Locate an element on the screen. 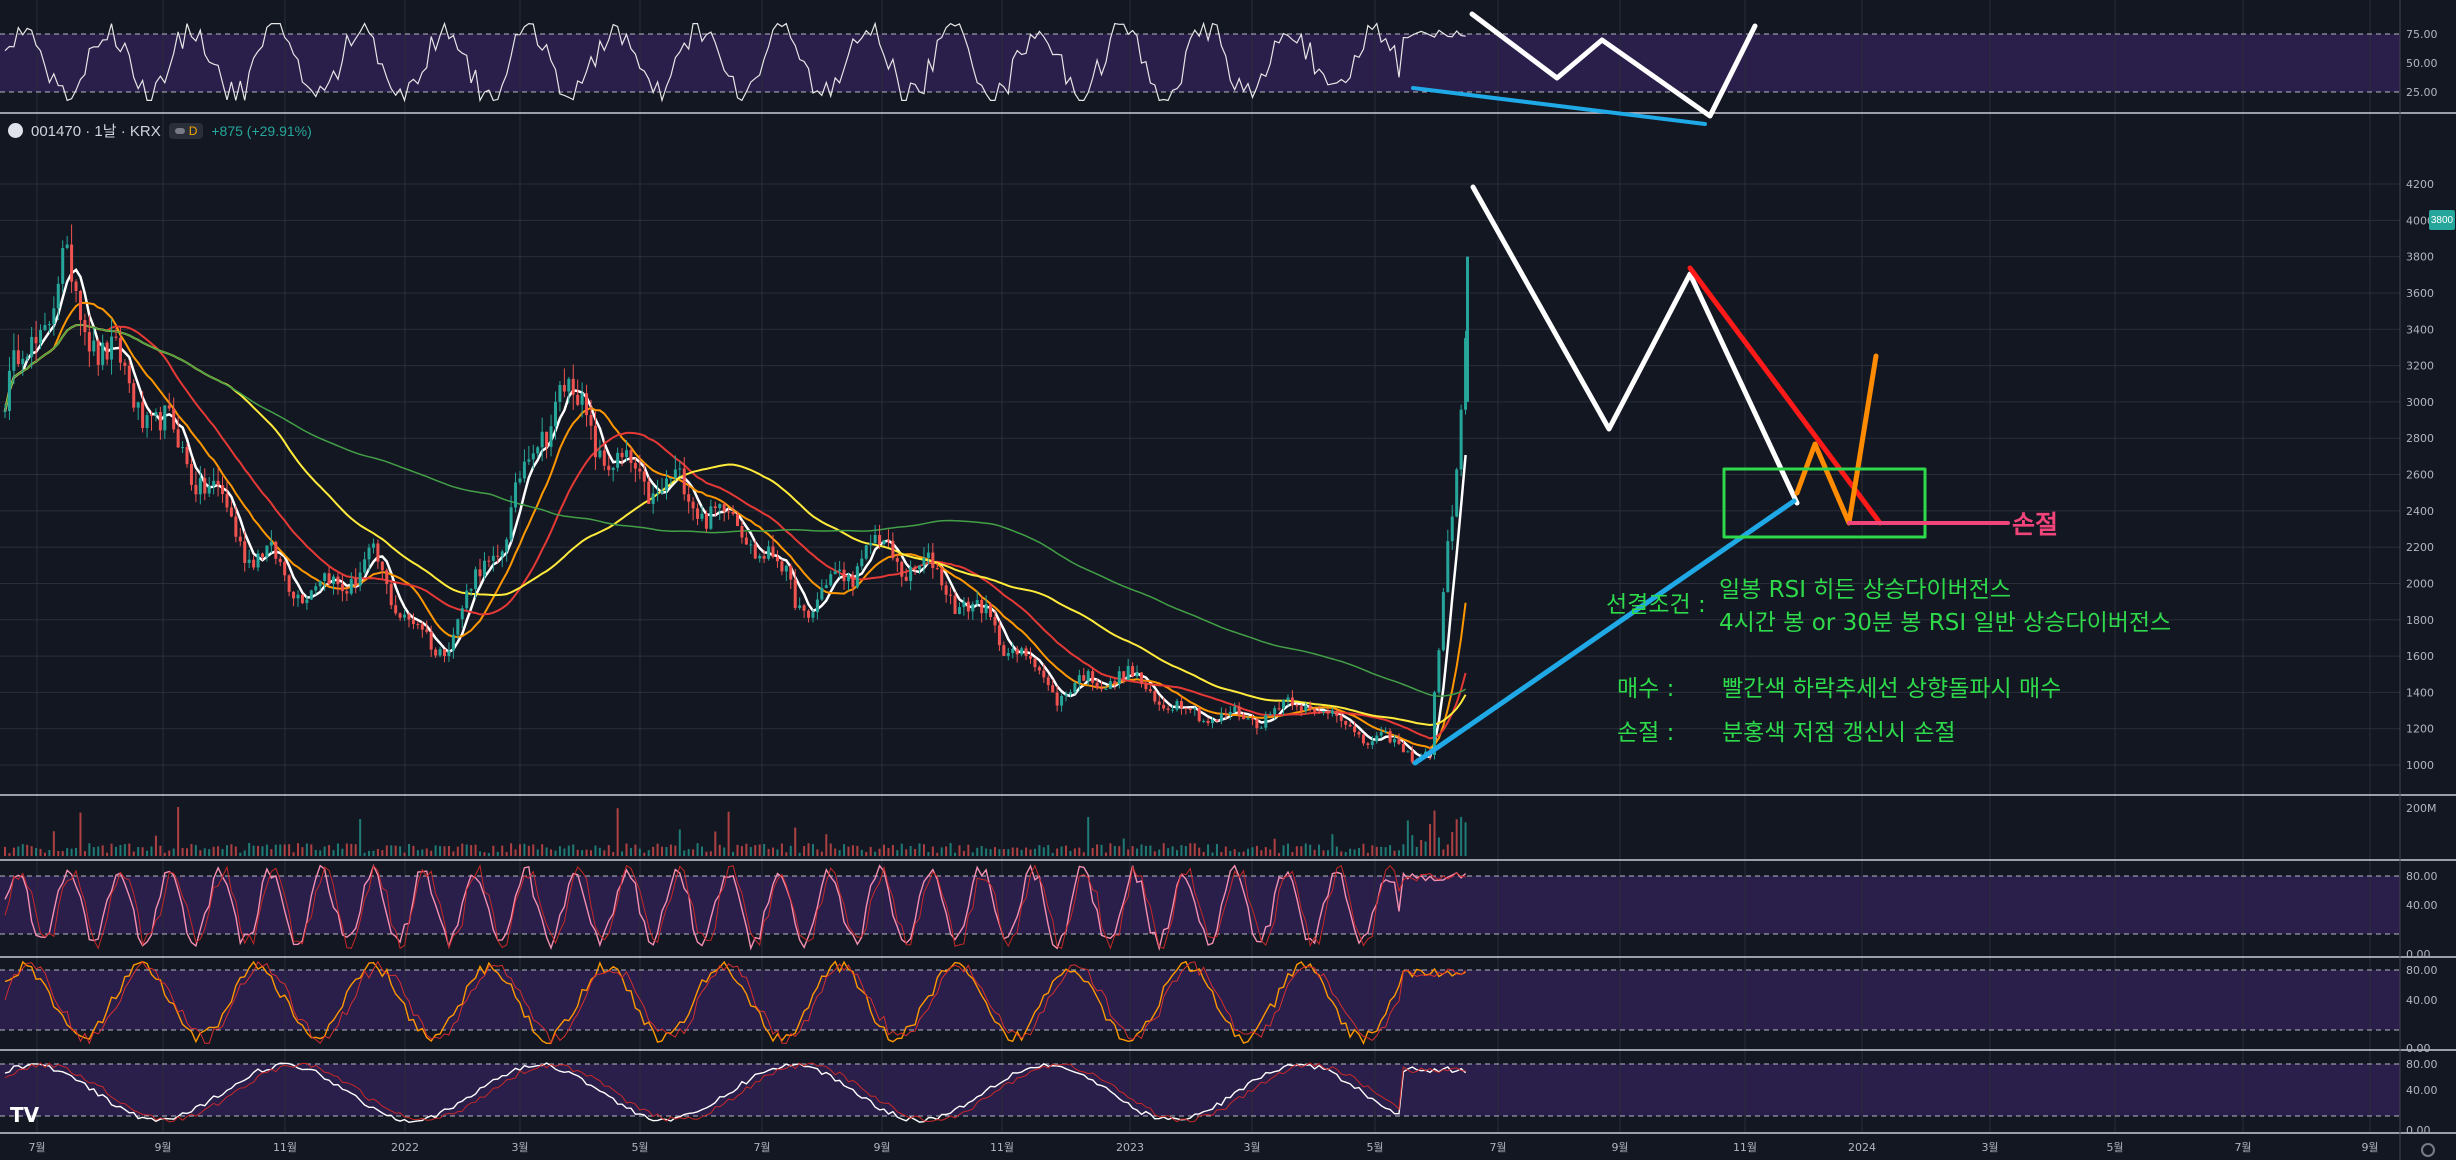 Image resolution: width=2456 pixels, height=1160 pixels. rsi-divergence-blue is located at coordinates (1559, 106).